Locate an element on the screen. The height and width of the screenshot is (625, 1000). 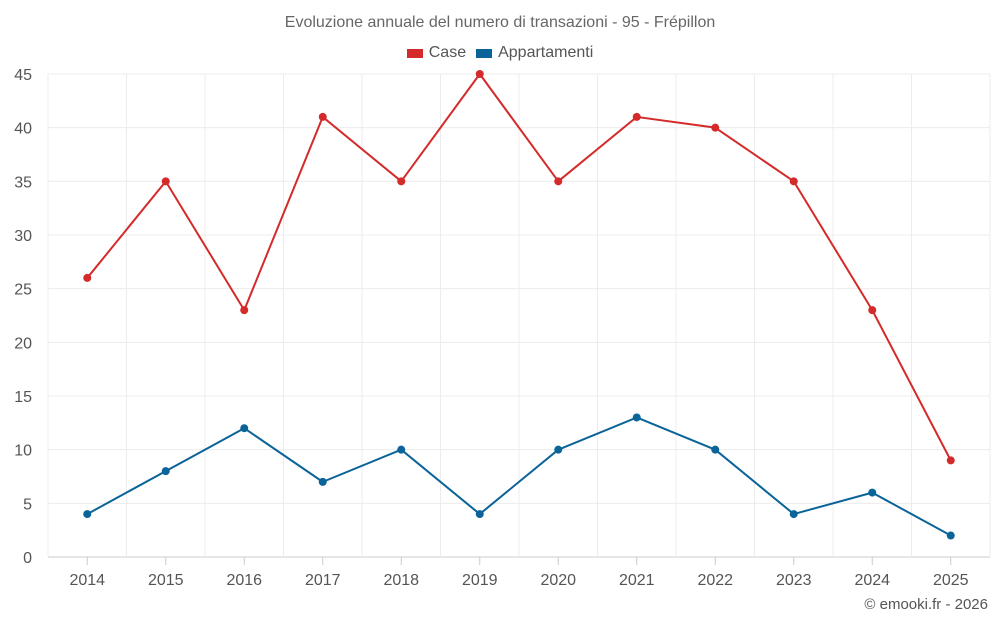
x-tick-label: 2017 is located at coordinates (323, 580).